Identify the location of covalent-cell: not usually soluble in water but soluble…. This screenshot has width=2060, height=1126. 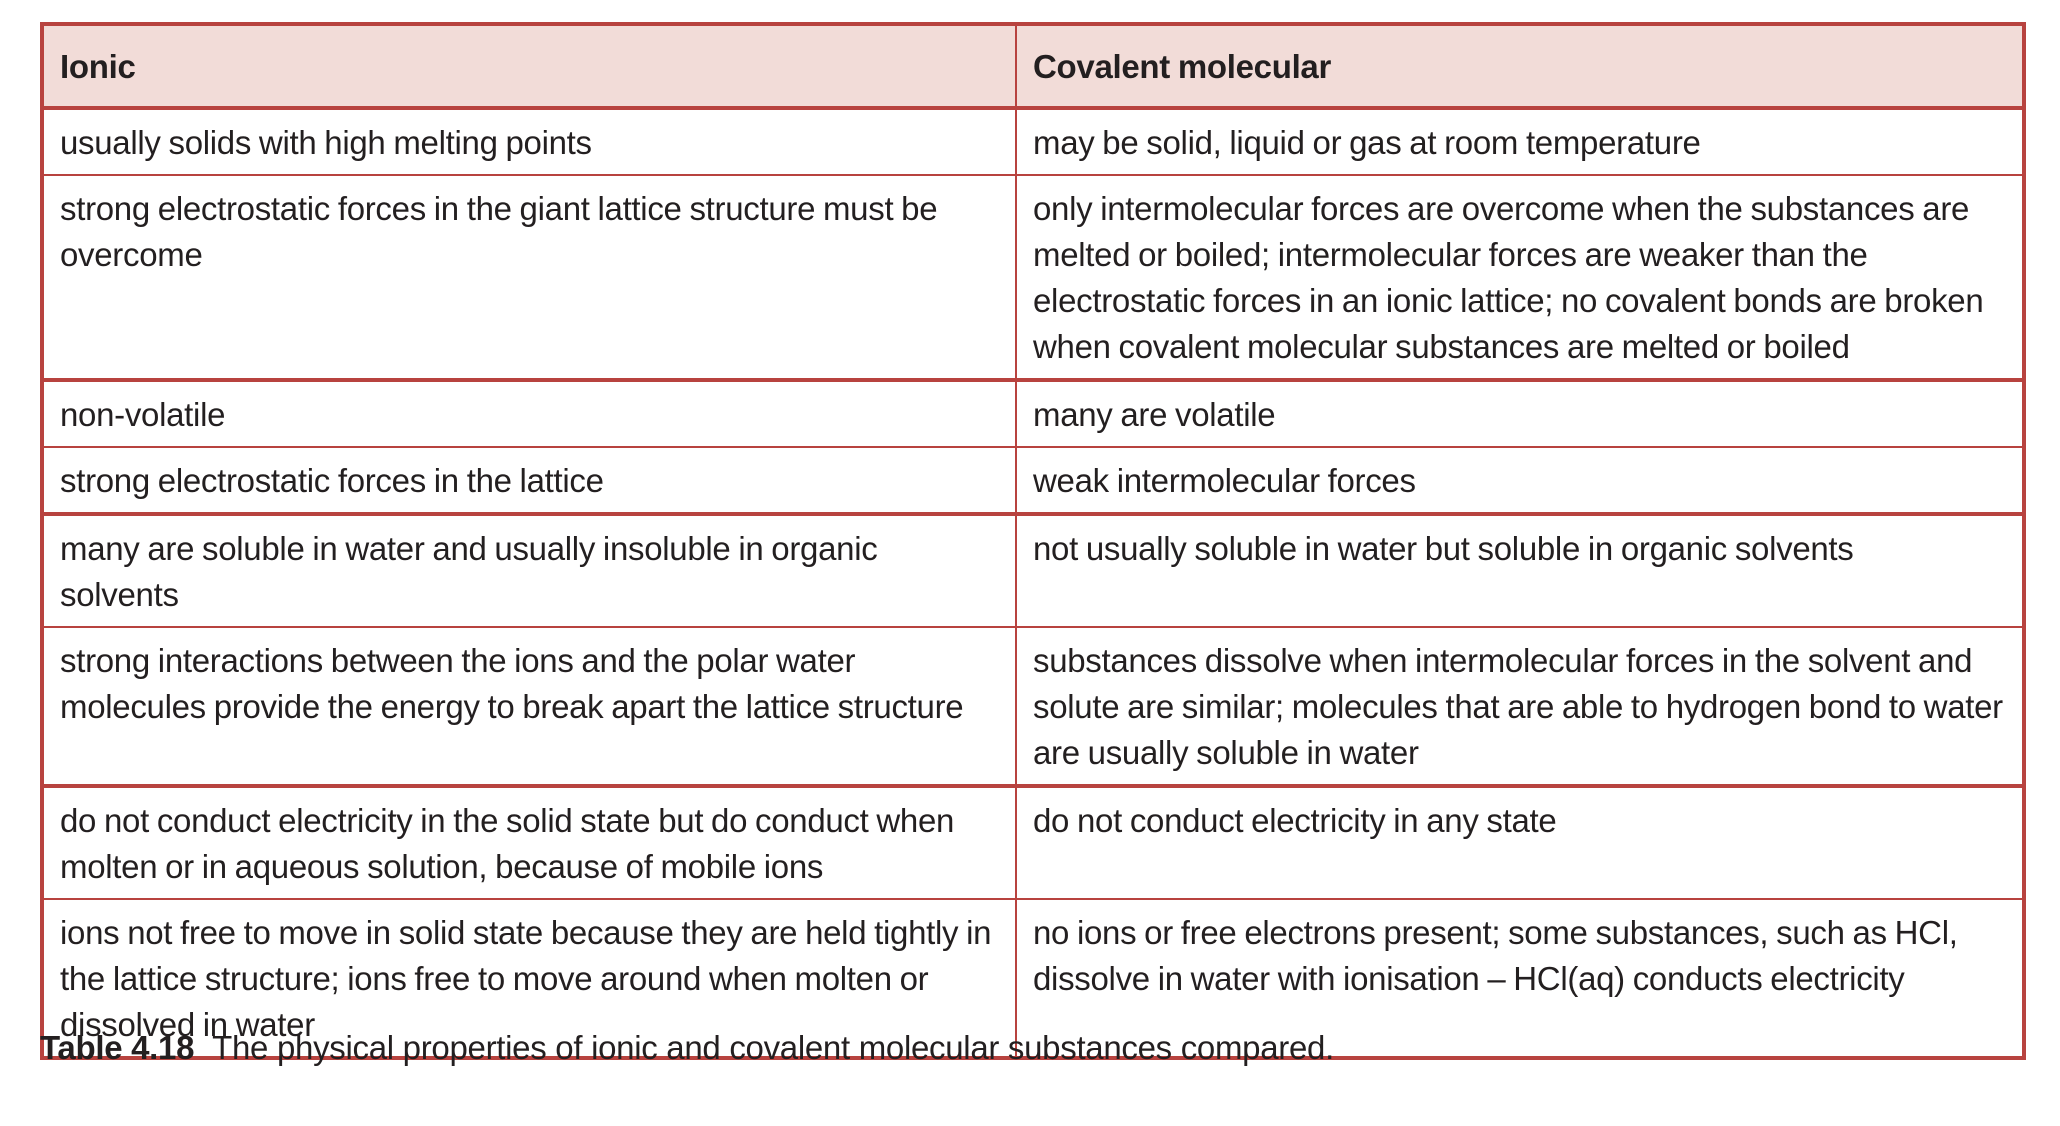
(1520, 570).